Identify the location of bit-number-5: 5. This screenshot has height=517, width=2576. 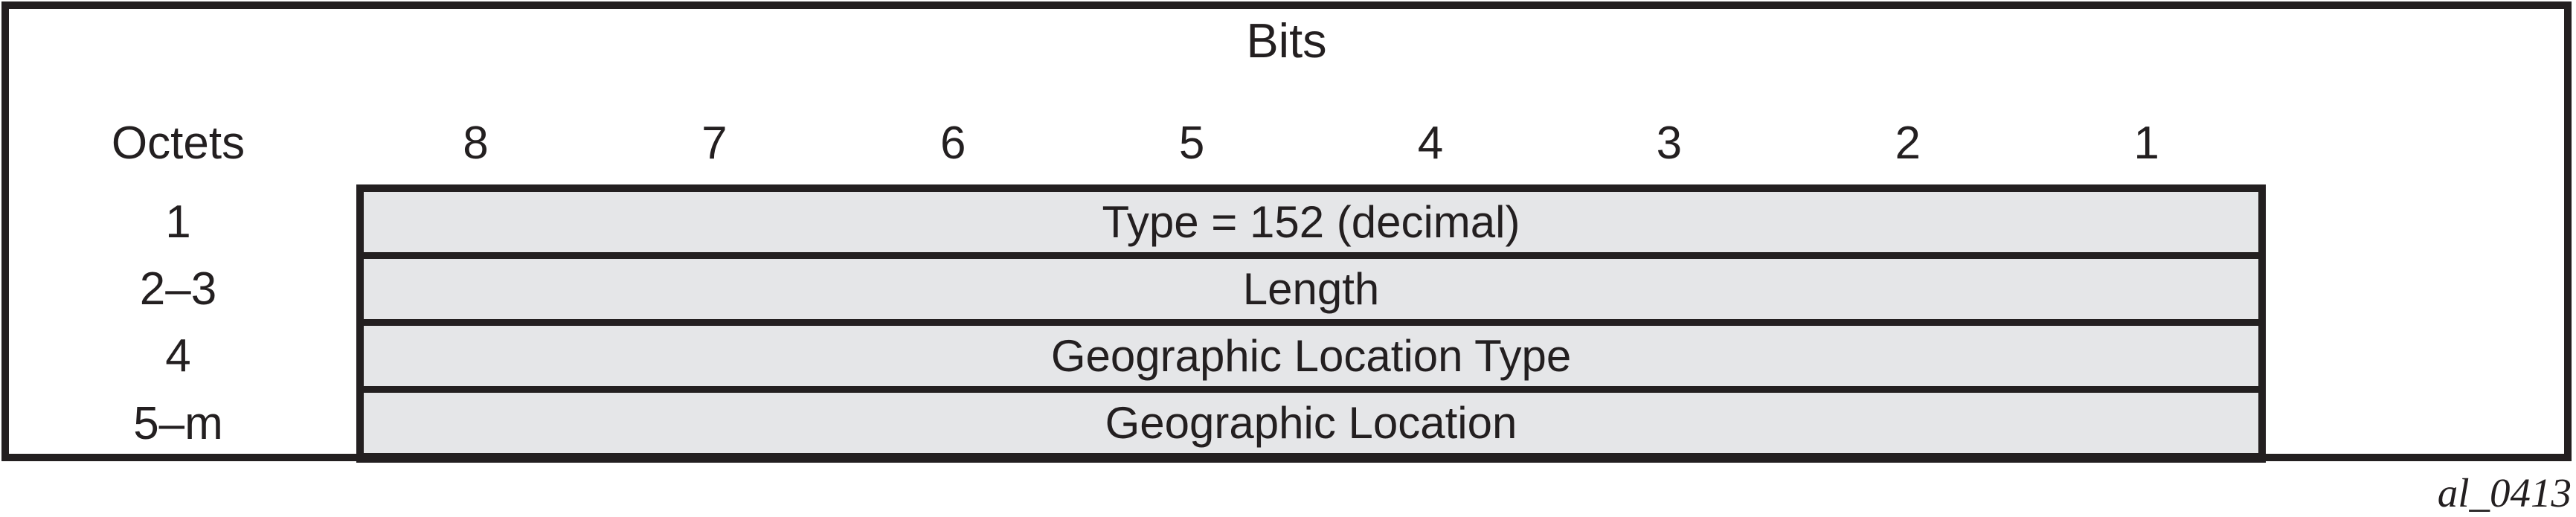
(1191, 143).